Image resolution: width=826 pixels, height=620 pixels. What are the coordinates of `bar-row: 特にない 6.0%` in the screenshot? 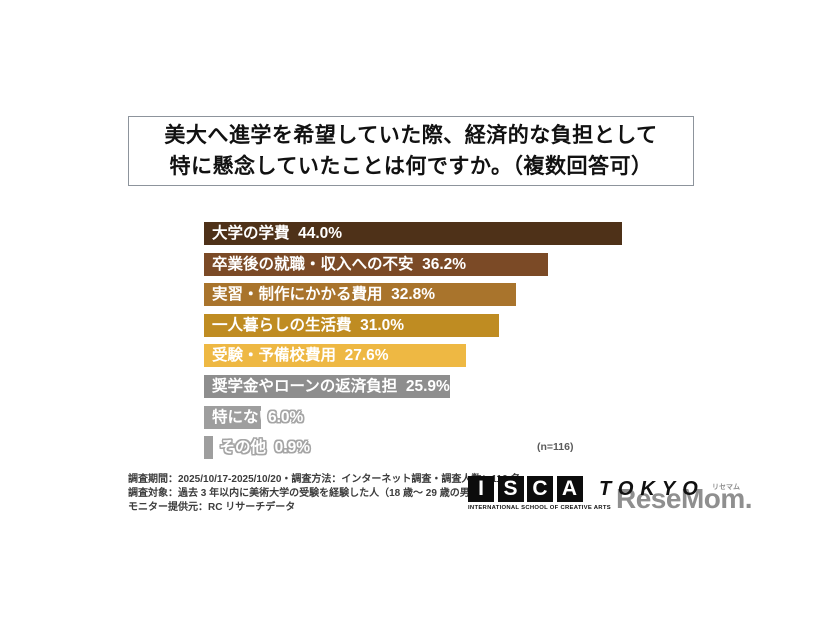 It's located at (416, 417).